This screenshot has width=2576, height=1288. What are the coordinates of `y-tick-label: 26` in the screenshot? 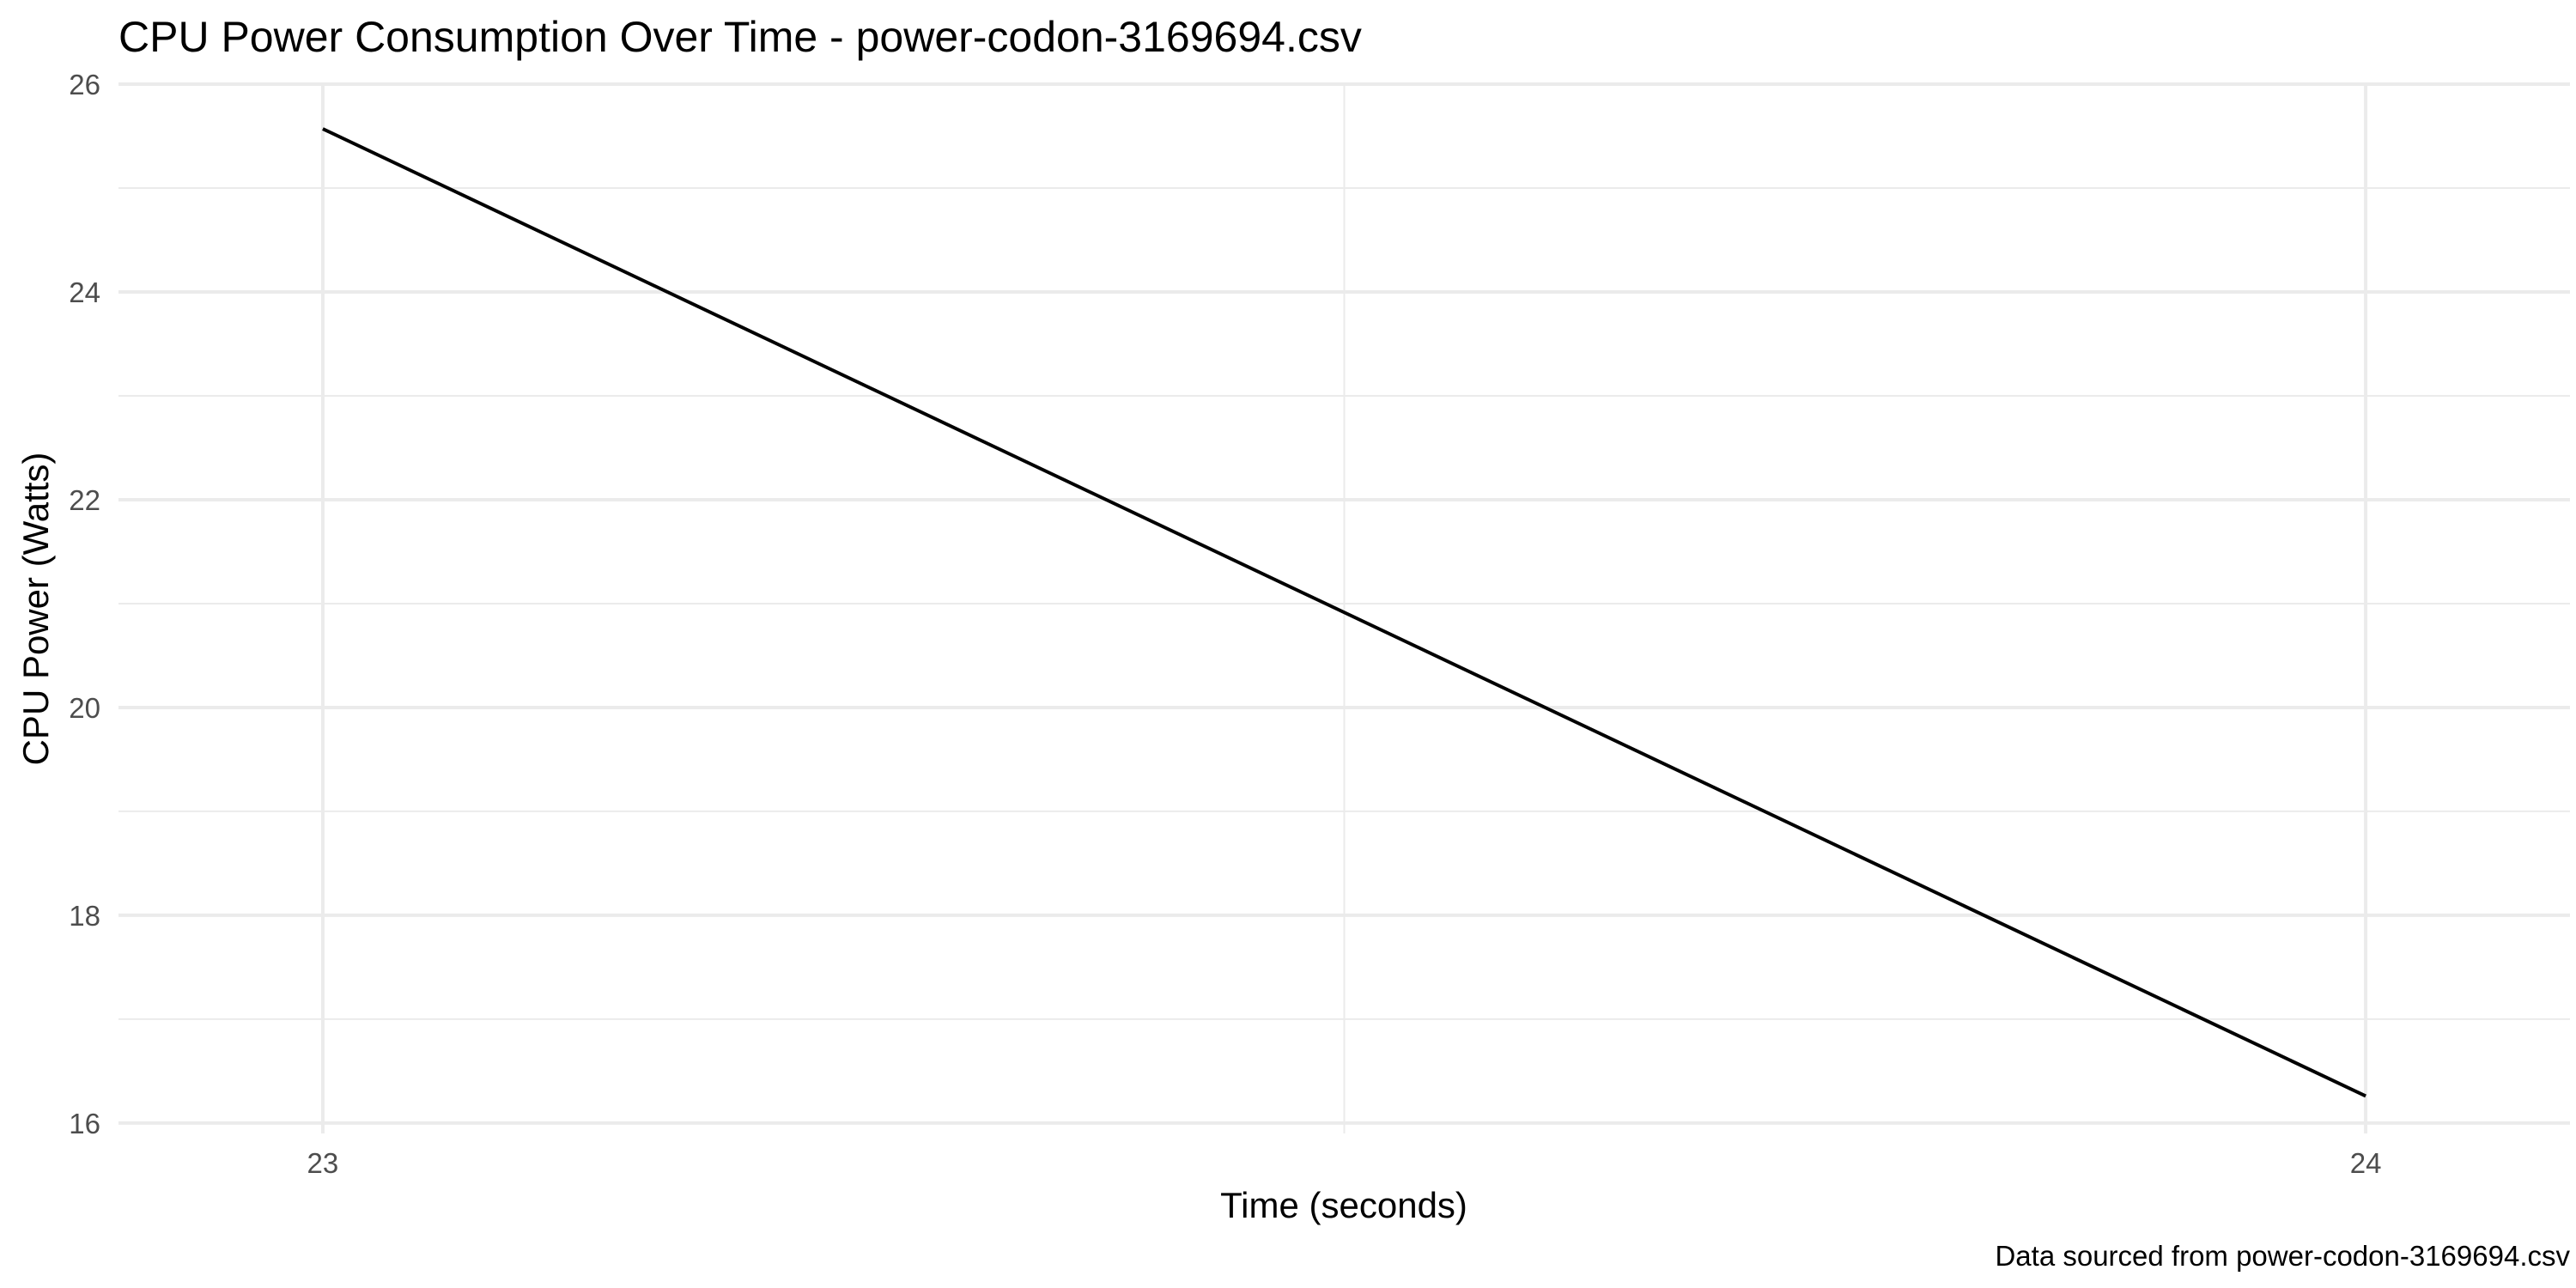 It's located at (85, 85).